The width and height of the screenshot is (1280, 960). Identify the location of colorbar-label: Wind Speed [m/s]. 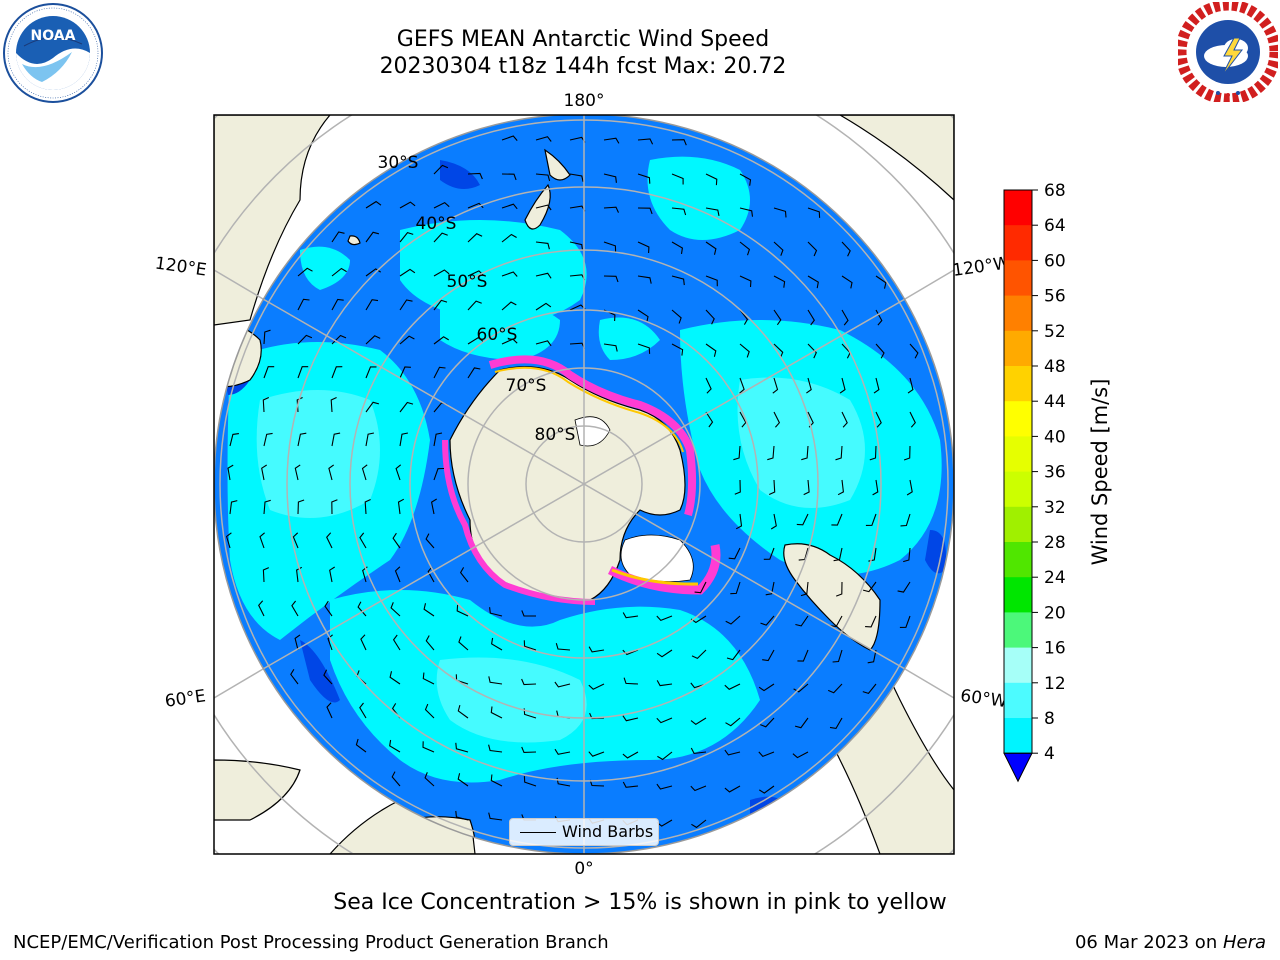
(1100, 472).